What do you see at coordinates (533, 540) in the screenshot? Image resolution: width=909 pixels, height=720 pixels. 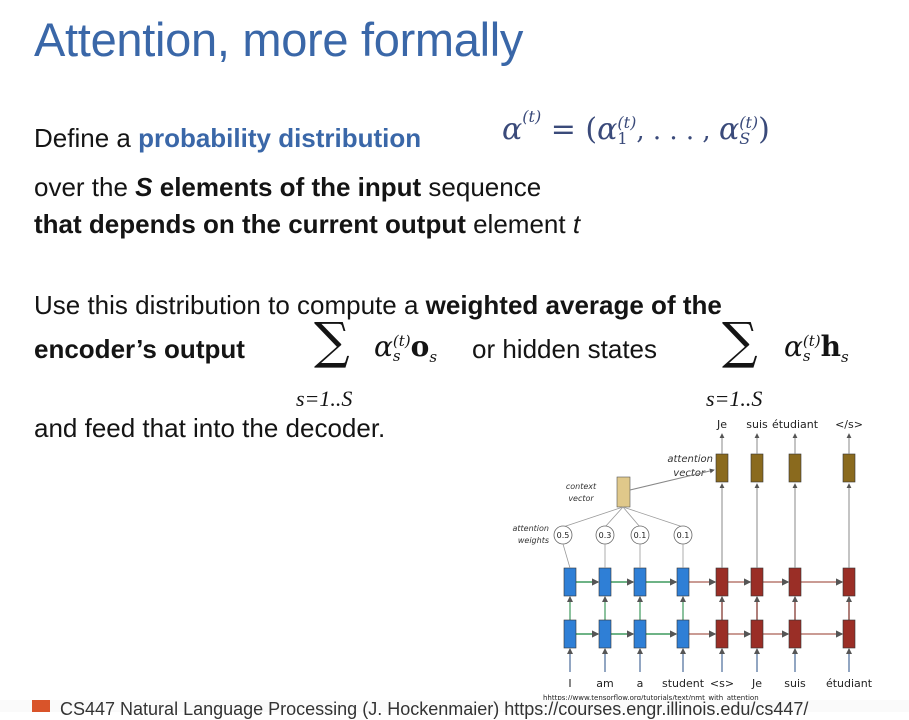 I see `attention-weights-label: weights` at bounding box center [533, 540].